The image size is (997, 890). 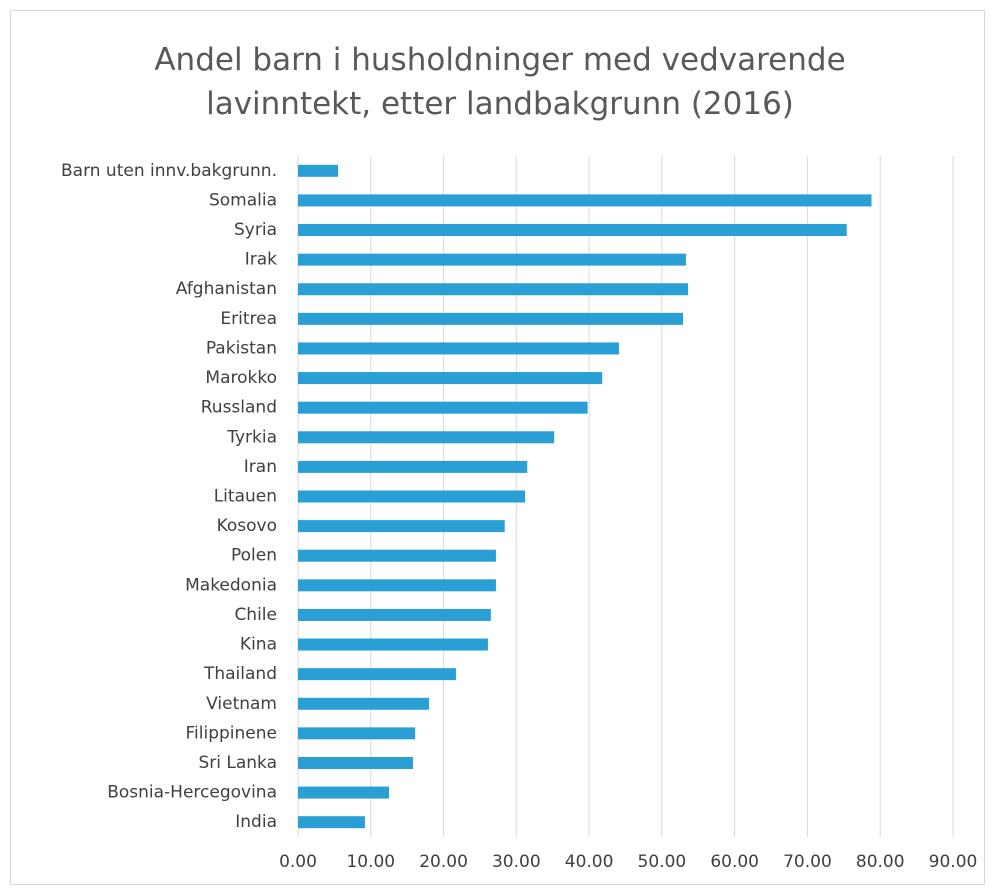 I want to click on y-tick-label: Kina, so click(x=258, y=645).